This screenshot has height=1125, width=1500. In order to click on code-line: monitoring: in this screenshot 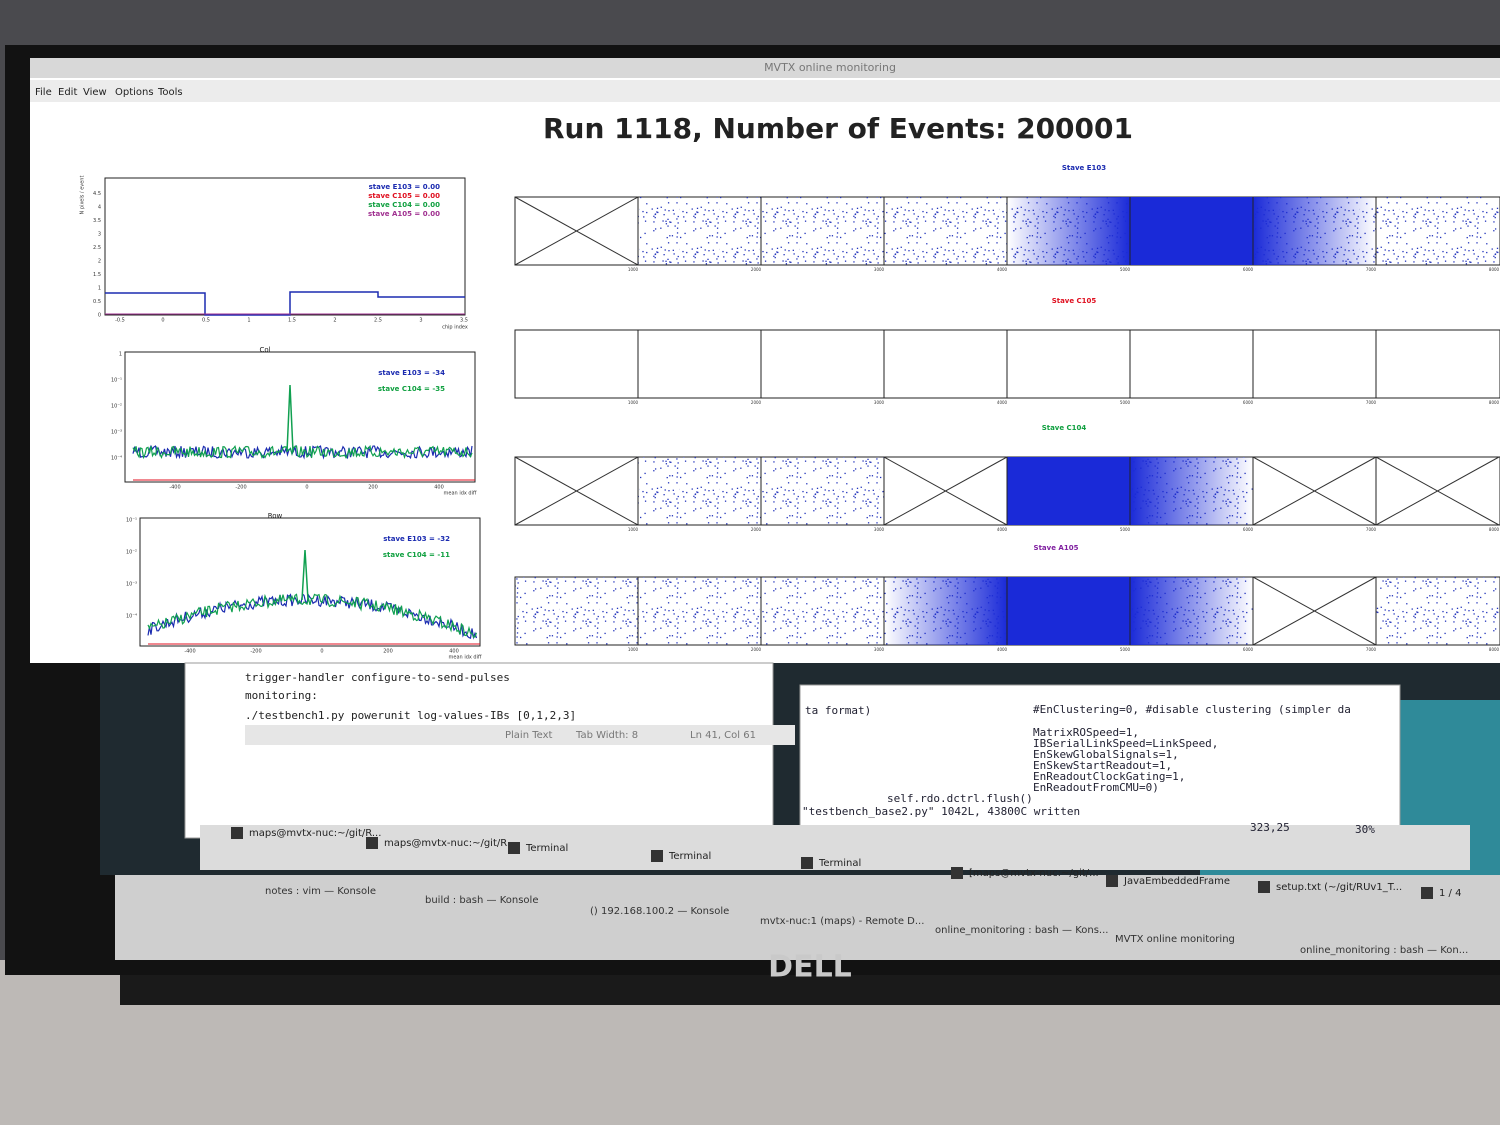, I will do `click(281, 695)`.